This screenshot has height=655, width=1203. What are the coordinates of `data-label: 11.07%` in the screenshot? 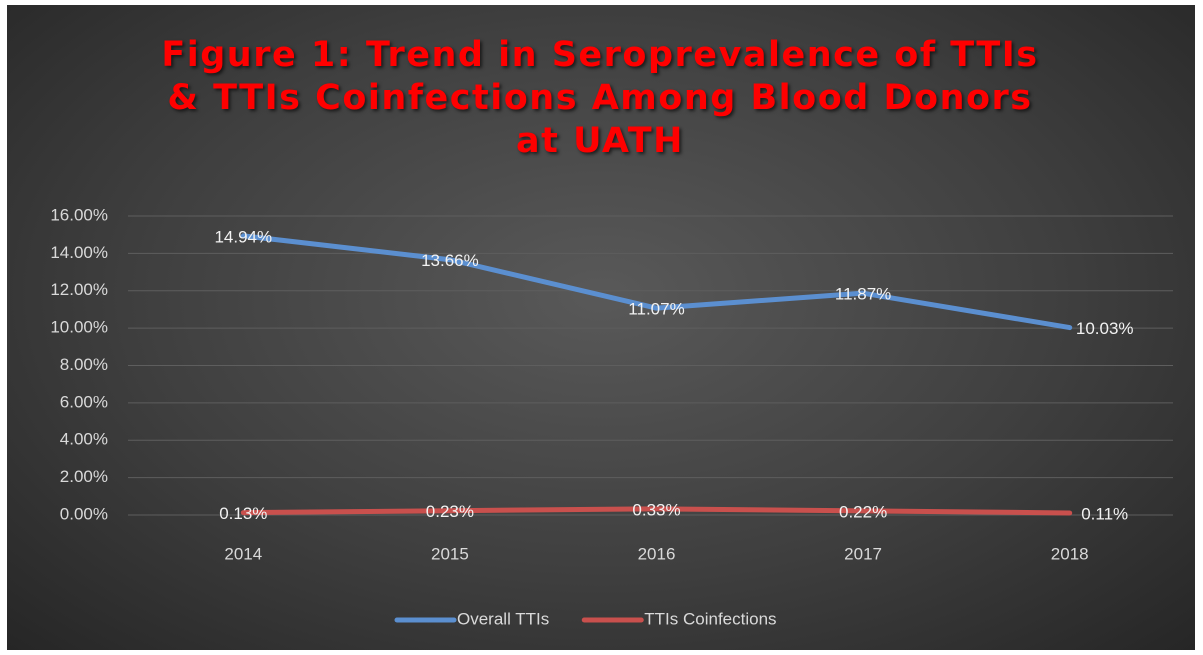 It's located at (656, 309).